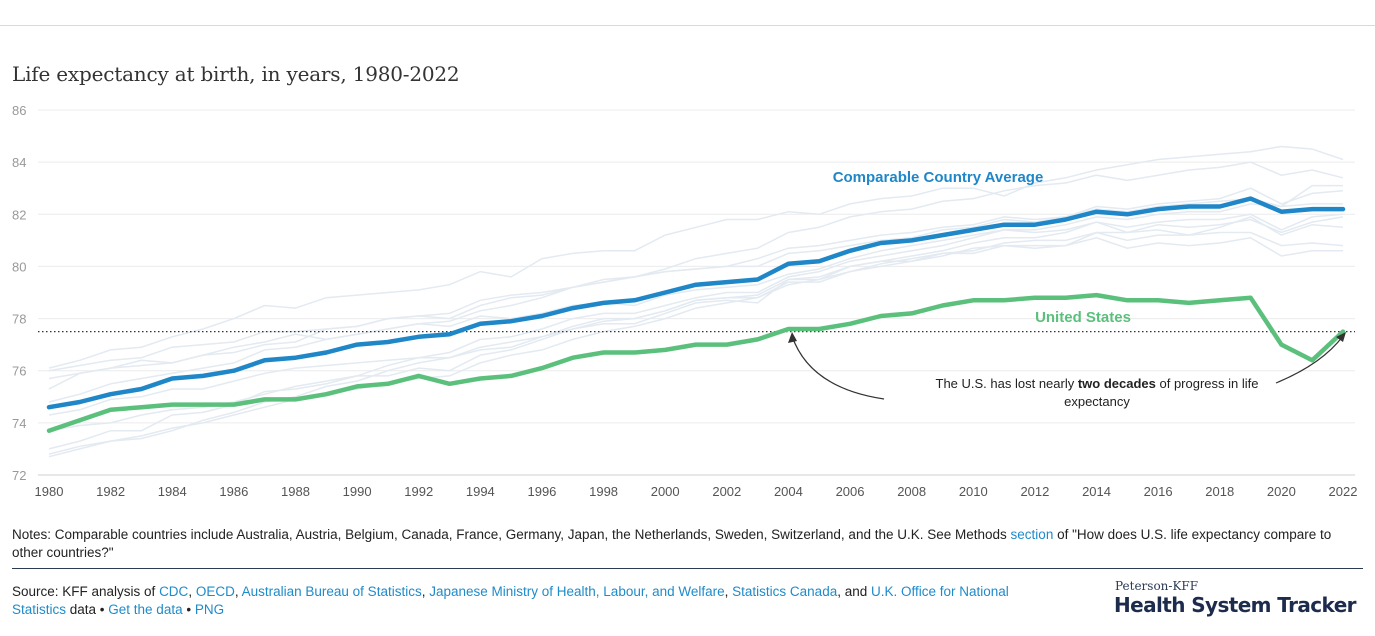  What do you see at coordinates (1341, 337) in the screenshot?
I see `annotation-arrowhead-right` at bounding box center [1341, 337].